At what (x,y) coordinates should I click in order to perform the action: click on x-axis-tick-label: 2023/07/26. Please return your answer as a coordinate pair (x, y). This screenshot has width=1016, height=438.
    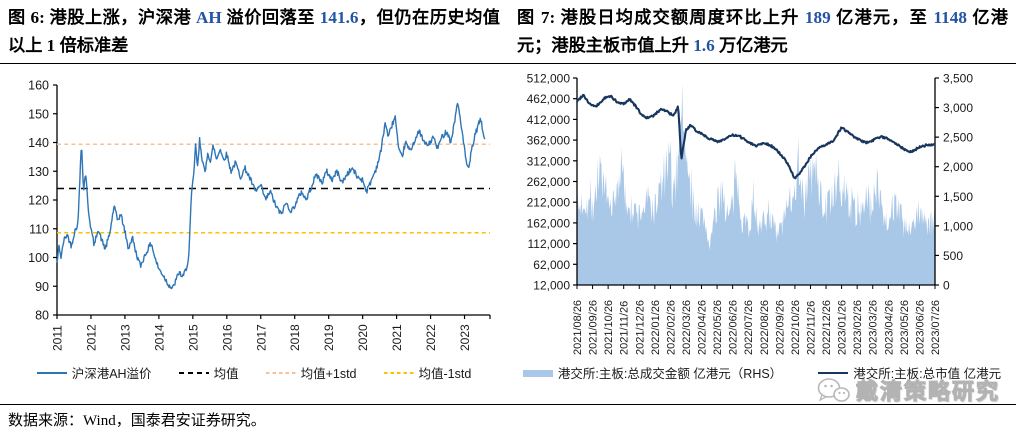
    Looking at the image, I should click on (936, 327).